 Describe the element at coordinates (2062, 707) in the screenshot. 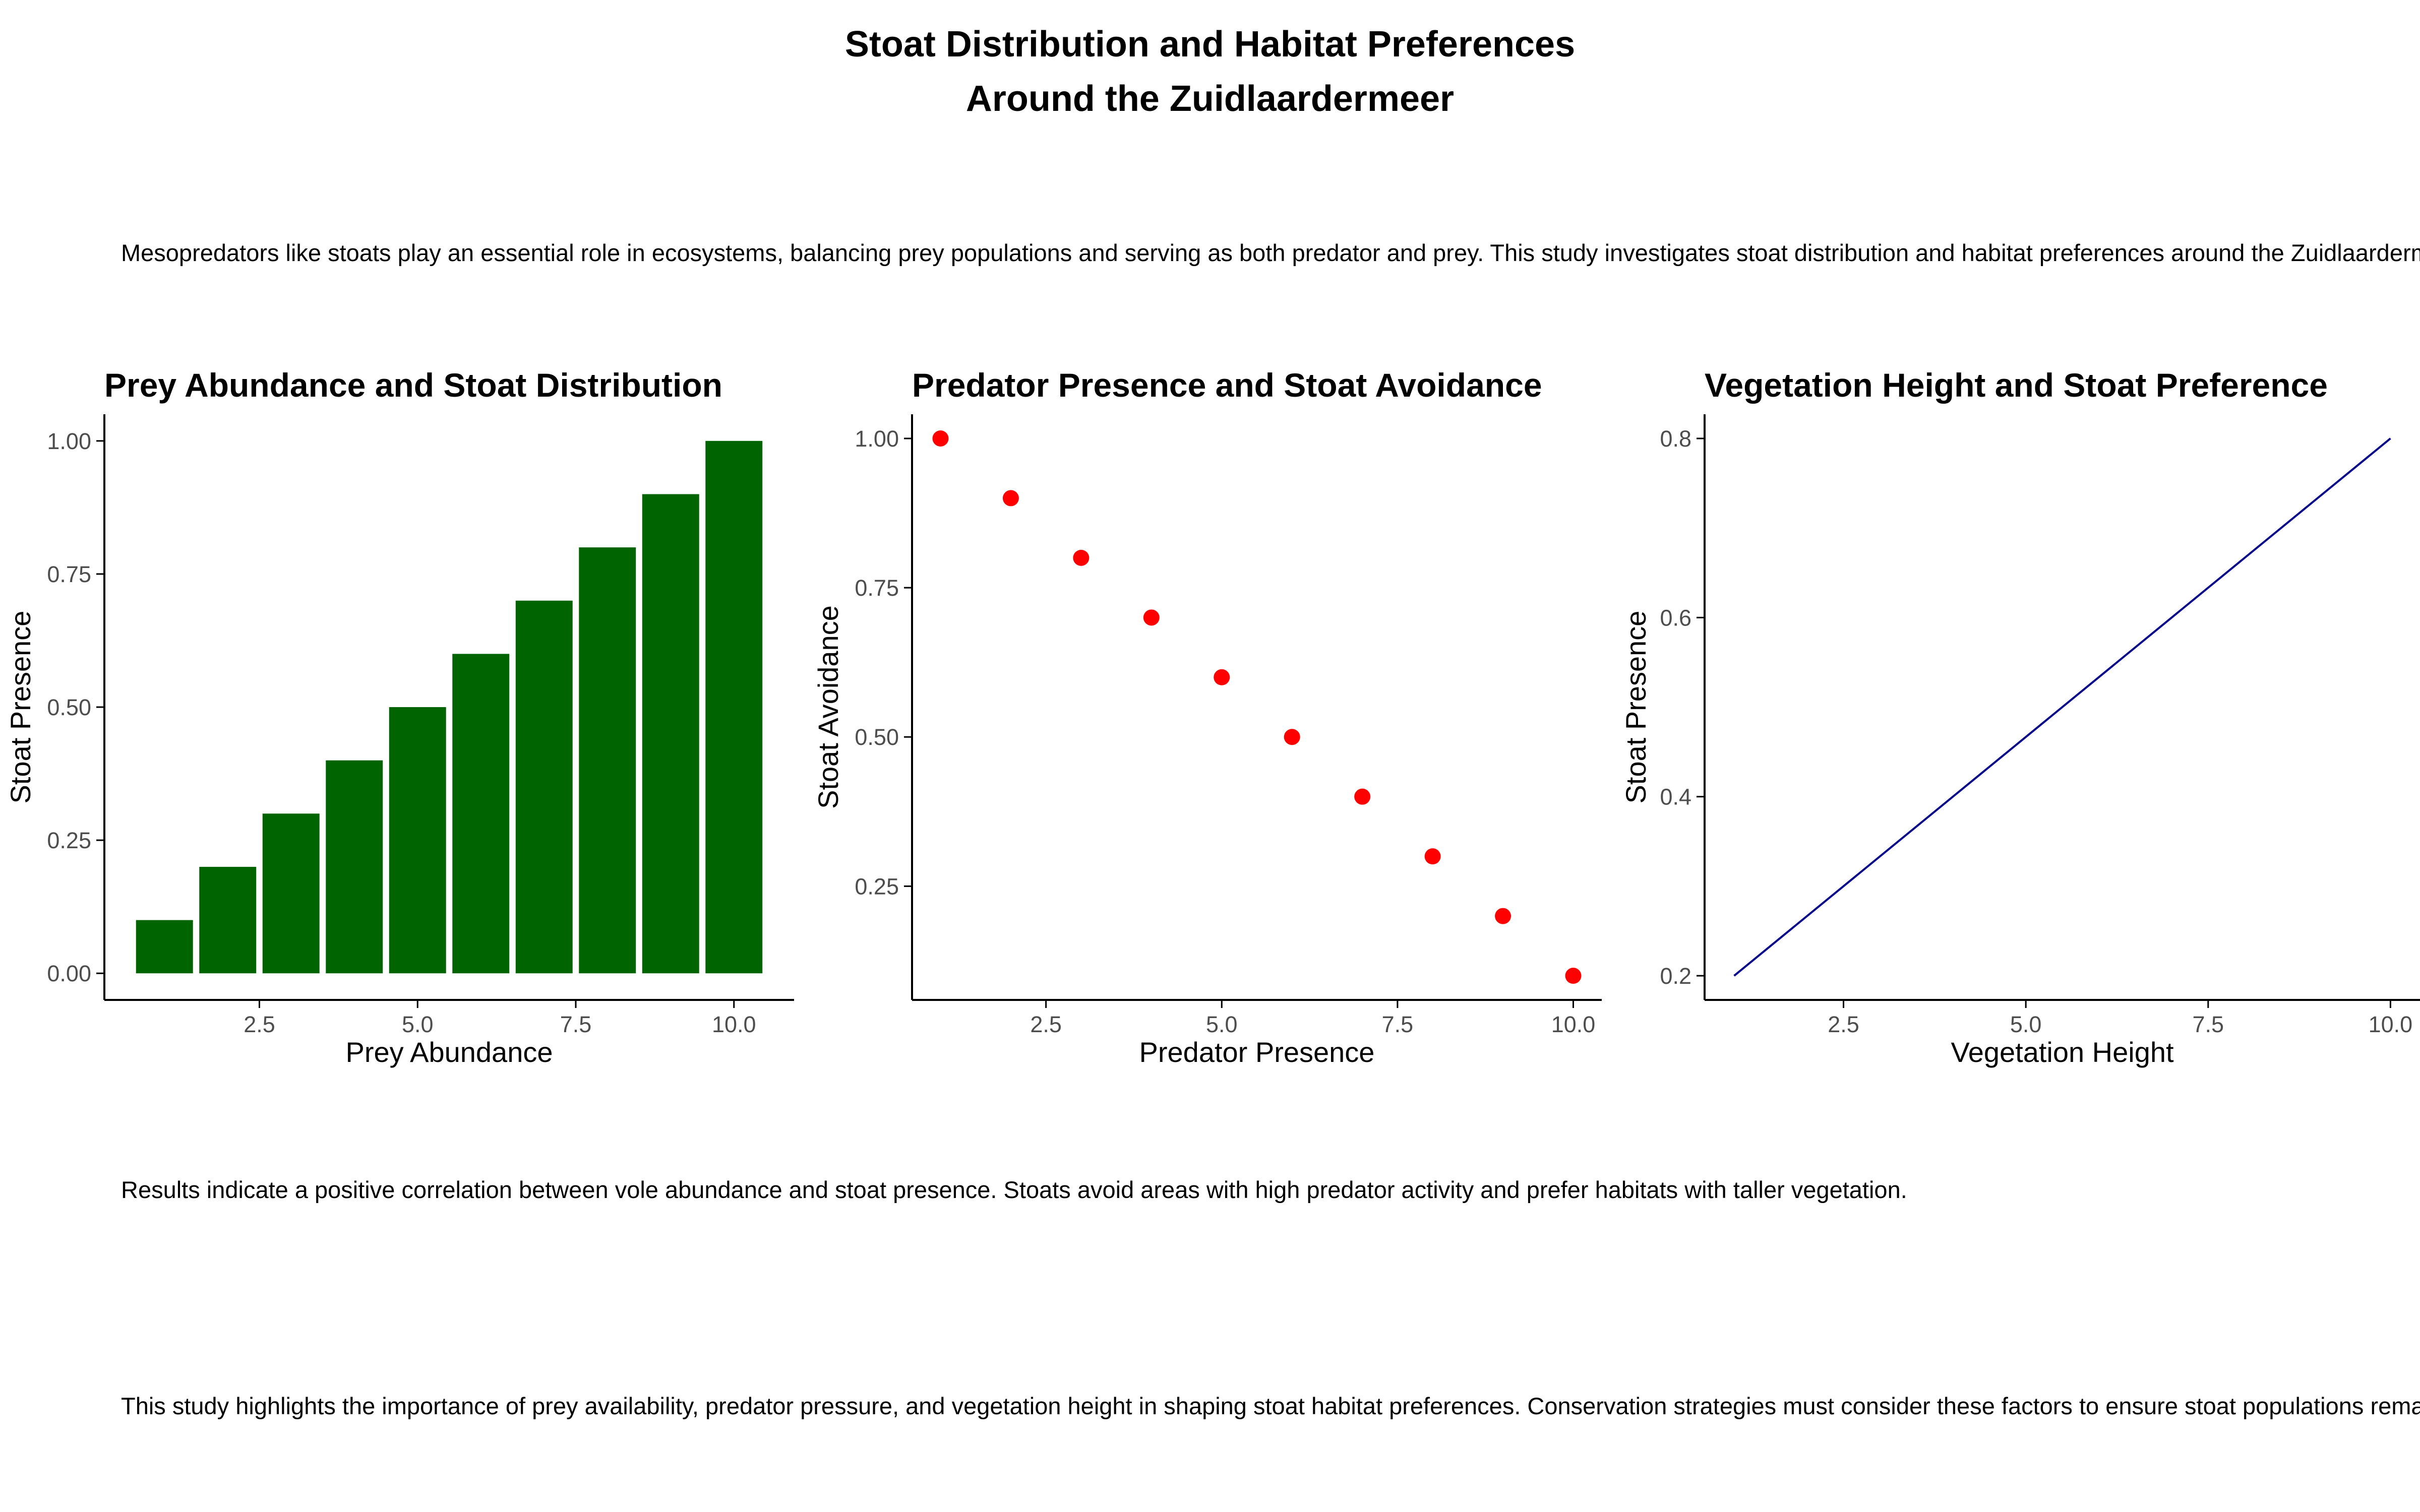

I see `series-line` at that location.